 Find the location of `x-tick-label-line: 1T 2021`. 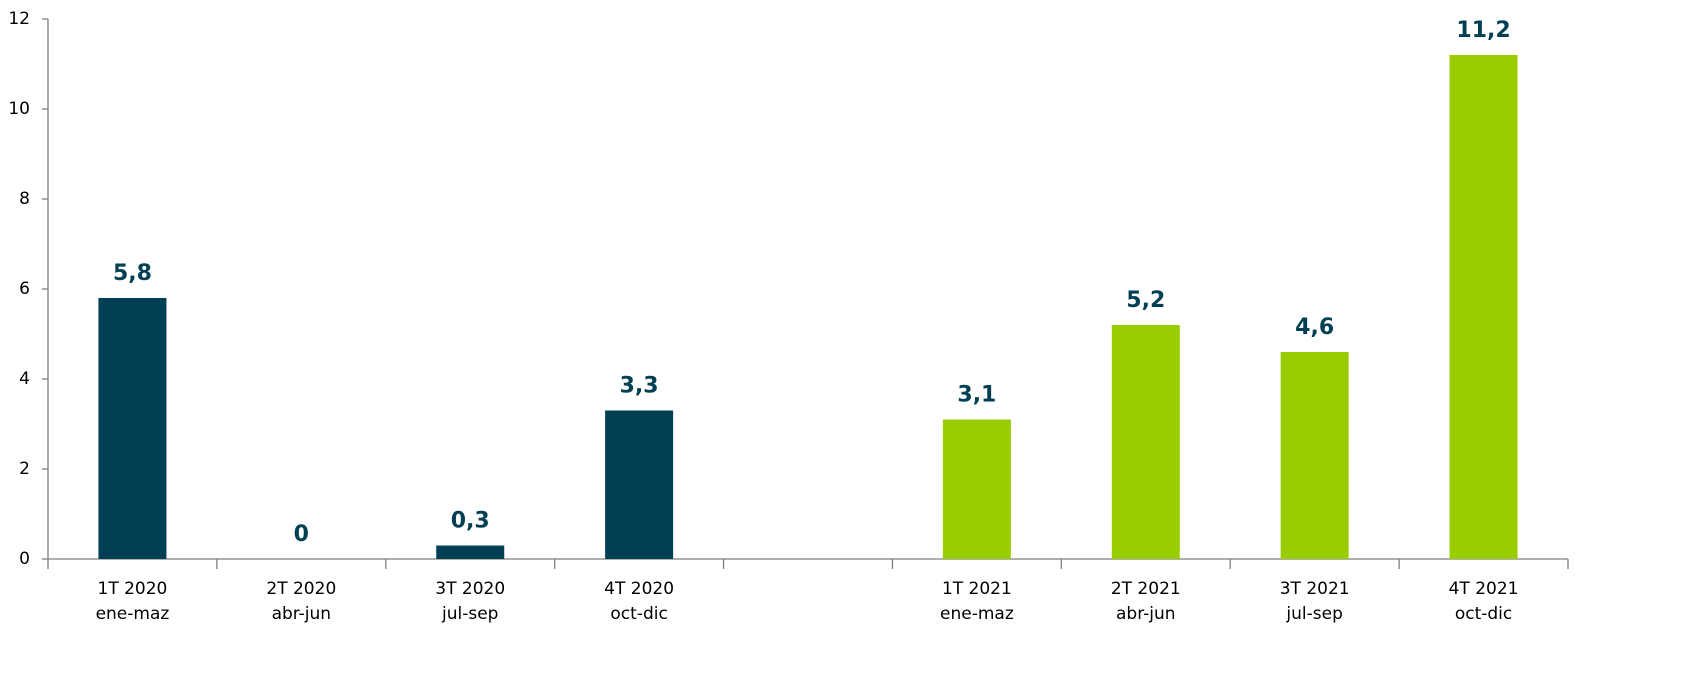

x-tick-label-line: 1T 2021 is located at coordinates (977, 589).